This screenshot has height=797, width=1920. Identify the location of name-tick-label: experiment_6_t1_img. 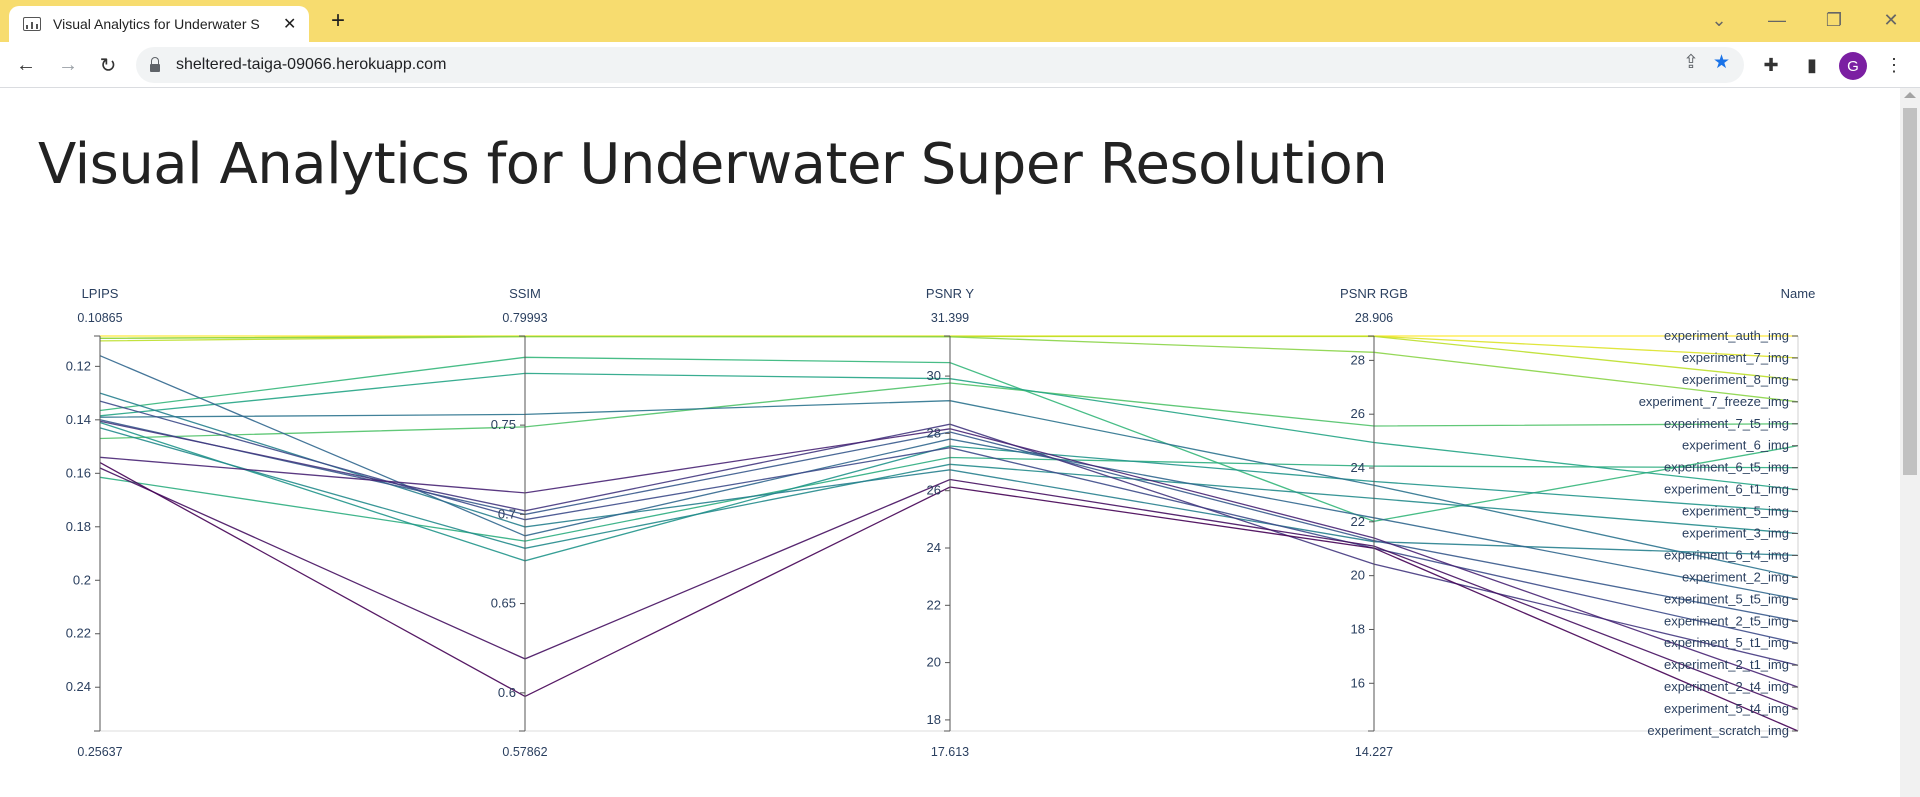
(1726, 489).